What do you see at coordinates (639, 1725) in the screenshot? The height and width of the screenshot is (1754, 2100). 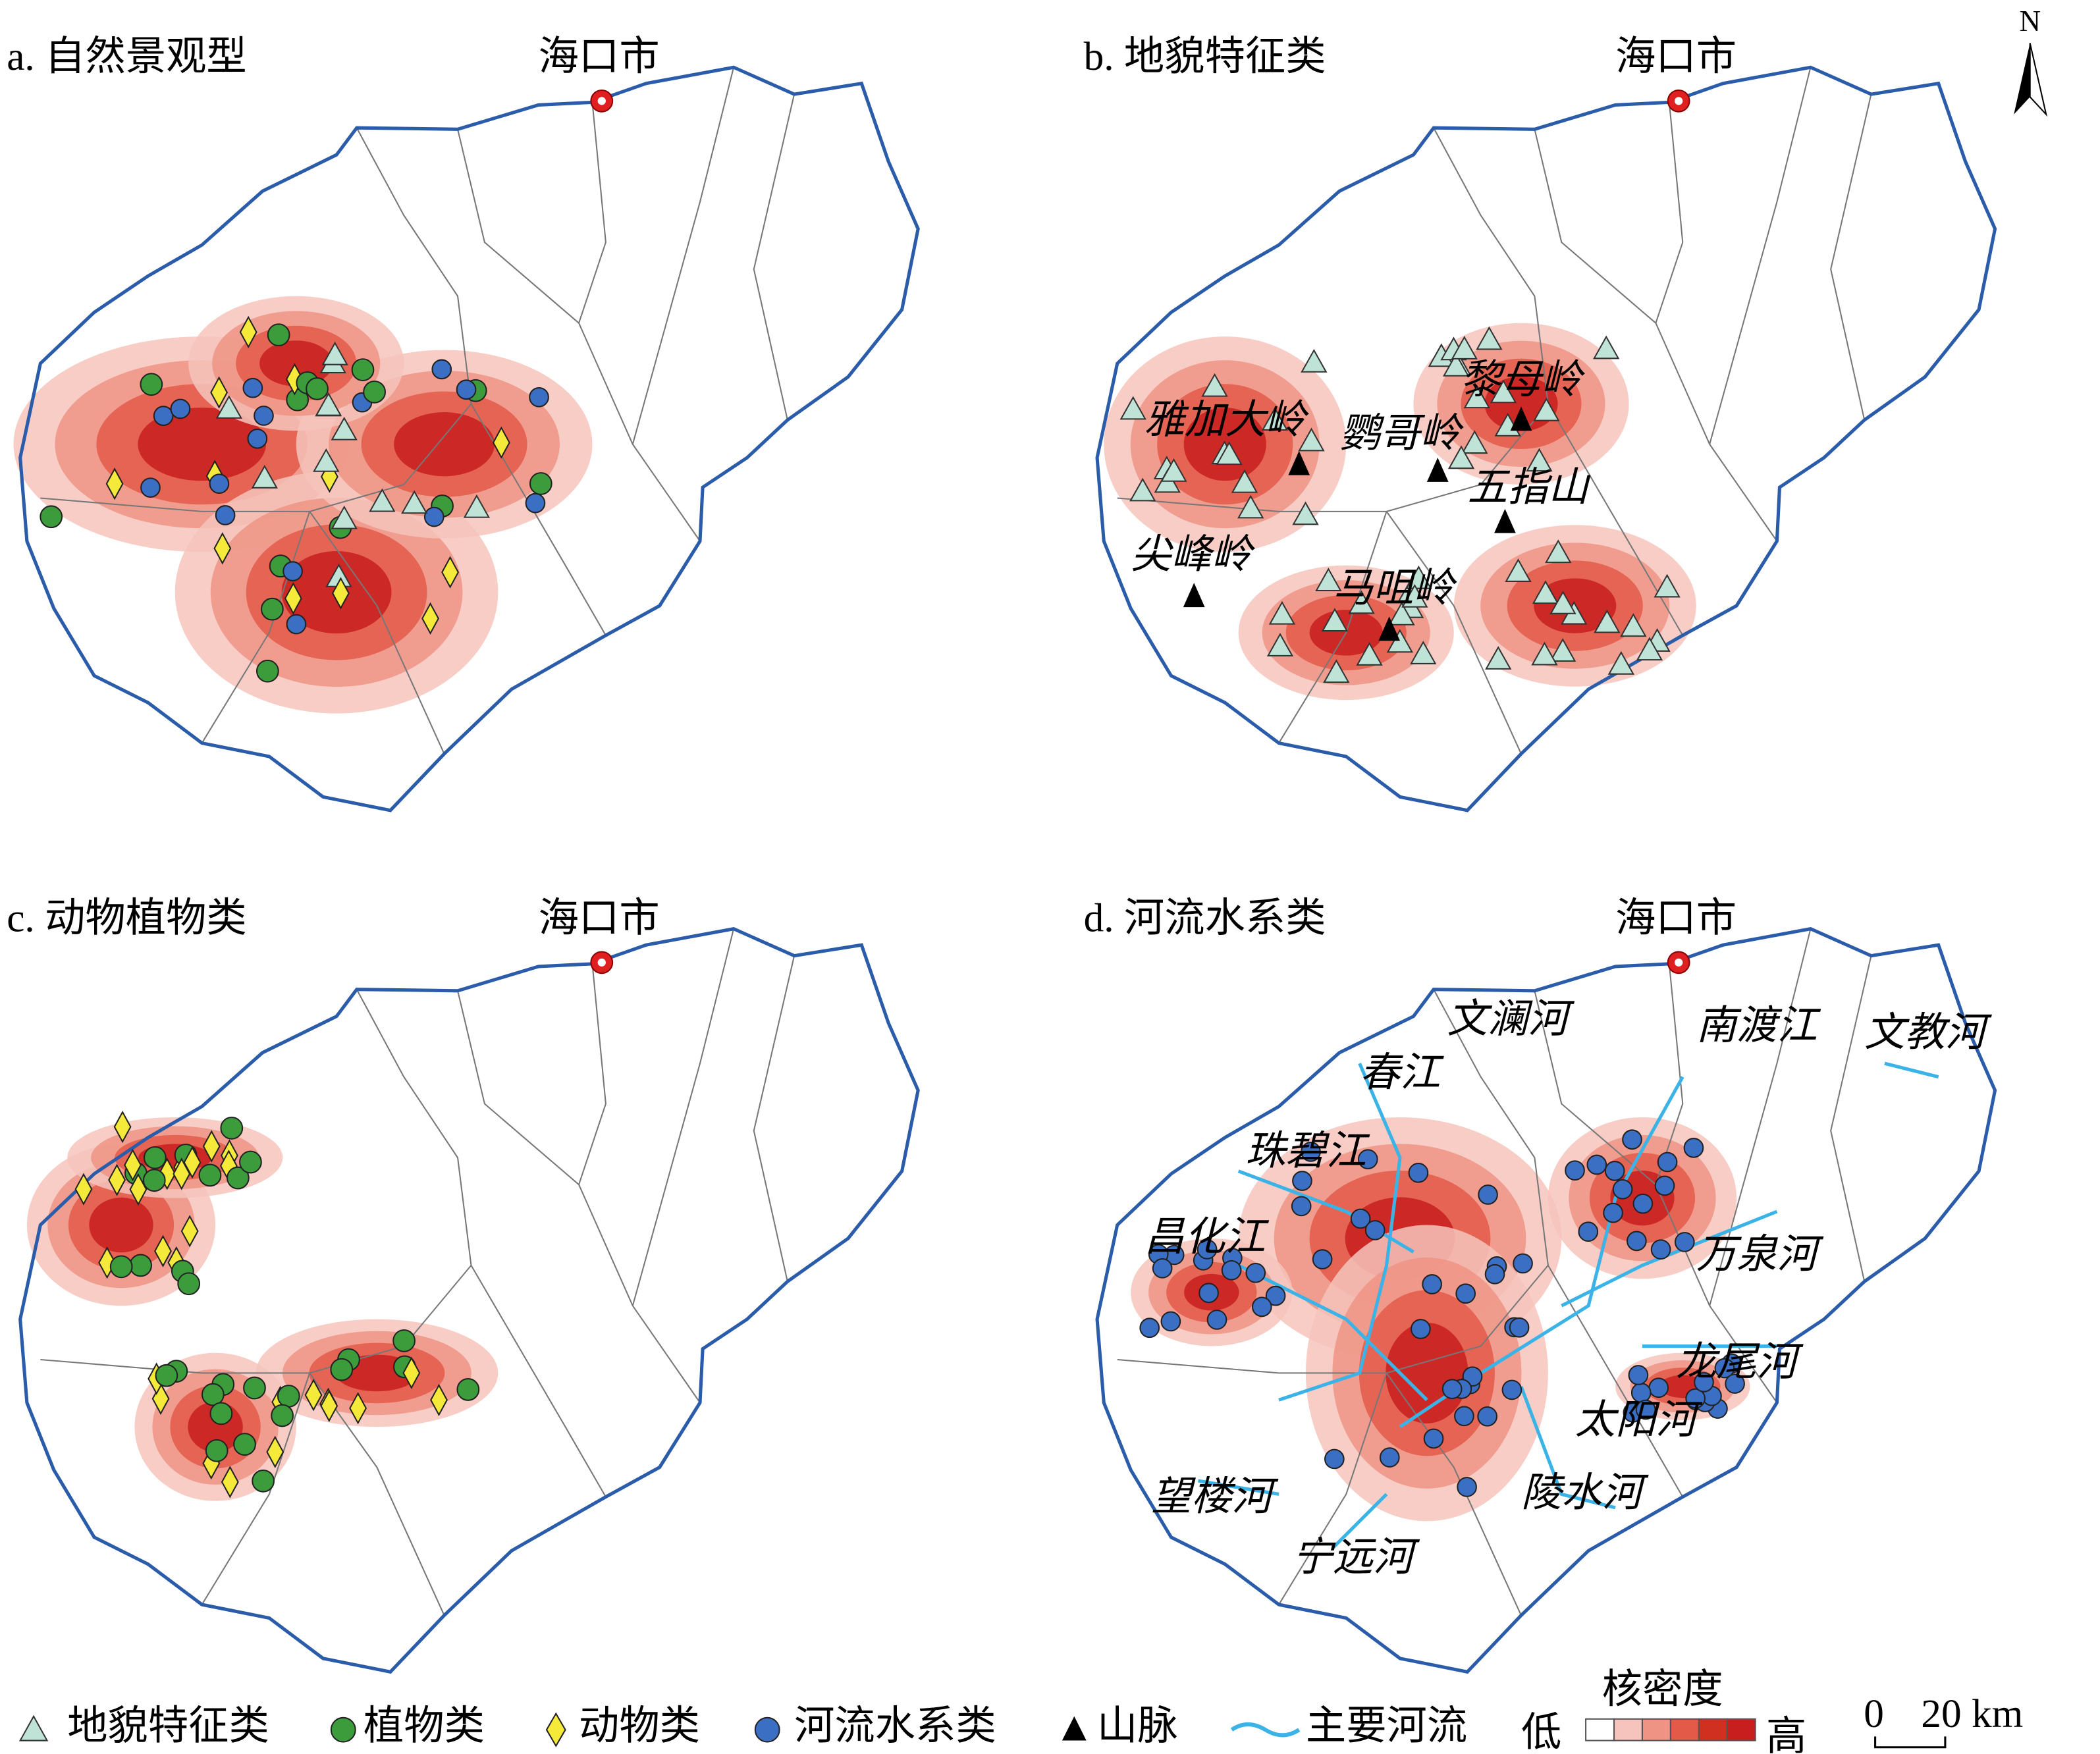 I see `legend-label: 动物类` at bounding box center [639, 1725].